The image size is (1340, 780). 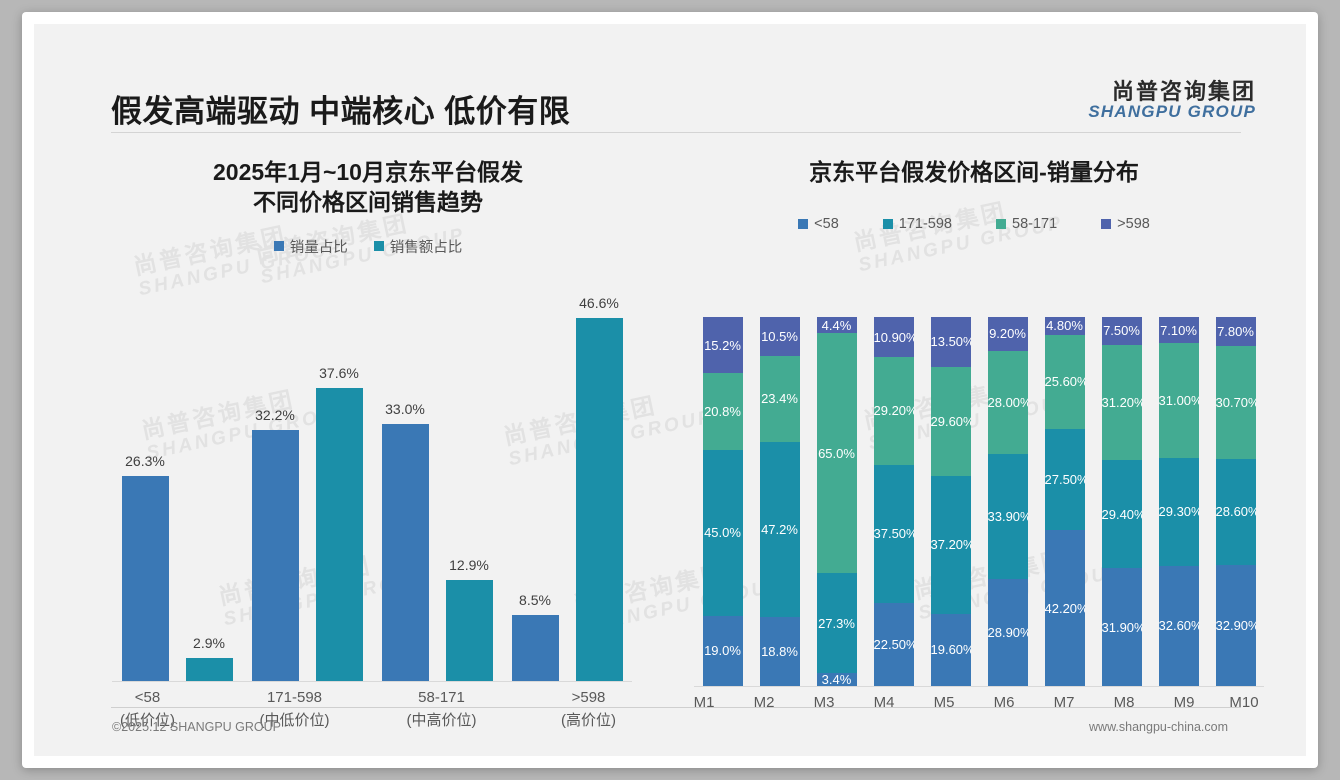 What do you see at coordinates (1064, 608) in the screenshot?
I see `stack-segment: 42.20%` at bounding box center [1064, 608].